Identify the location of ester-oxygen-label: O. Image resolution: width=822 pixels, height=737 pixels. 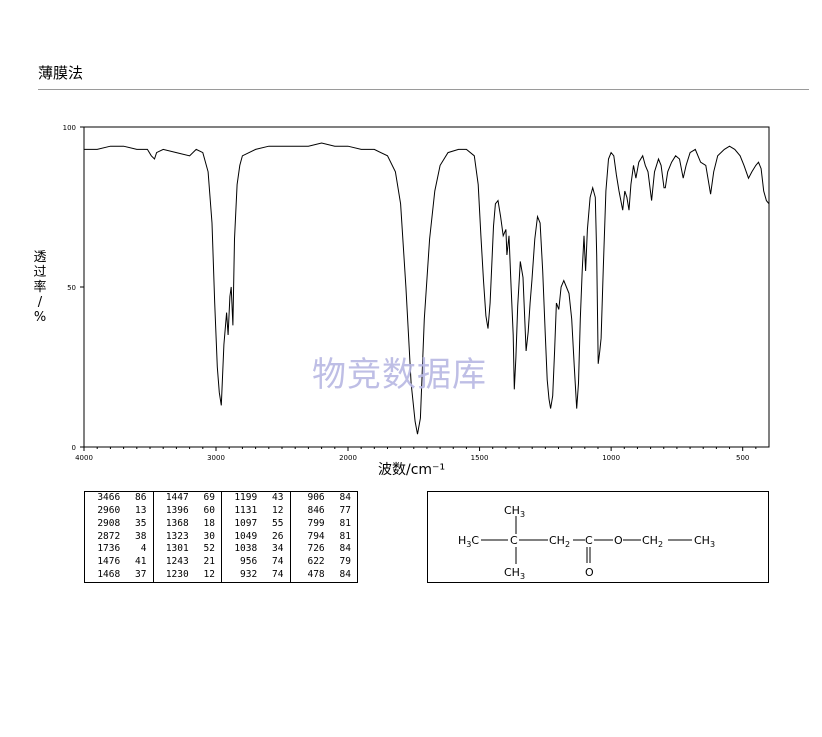
(618, 540).